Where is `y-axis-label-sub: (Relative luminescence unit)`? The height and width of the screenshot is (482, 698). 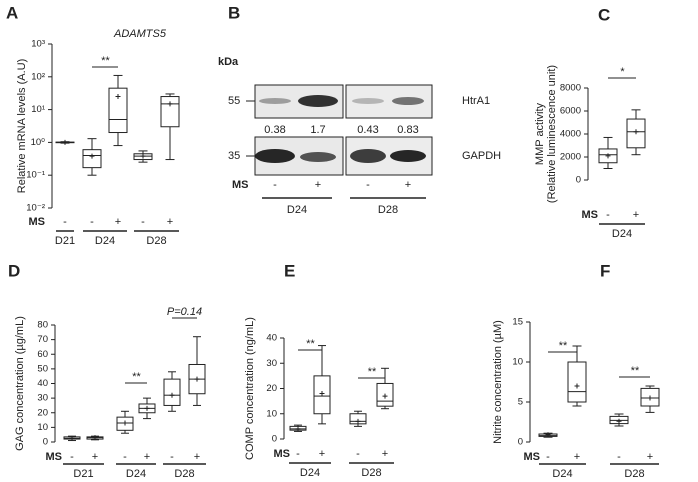
y-axis-label-sub: (Relative luminescence unit) is located at coordinates (552, 134).